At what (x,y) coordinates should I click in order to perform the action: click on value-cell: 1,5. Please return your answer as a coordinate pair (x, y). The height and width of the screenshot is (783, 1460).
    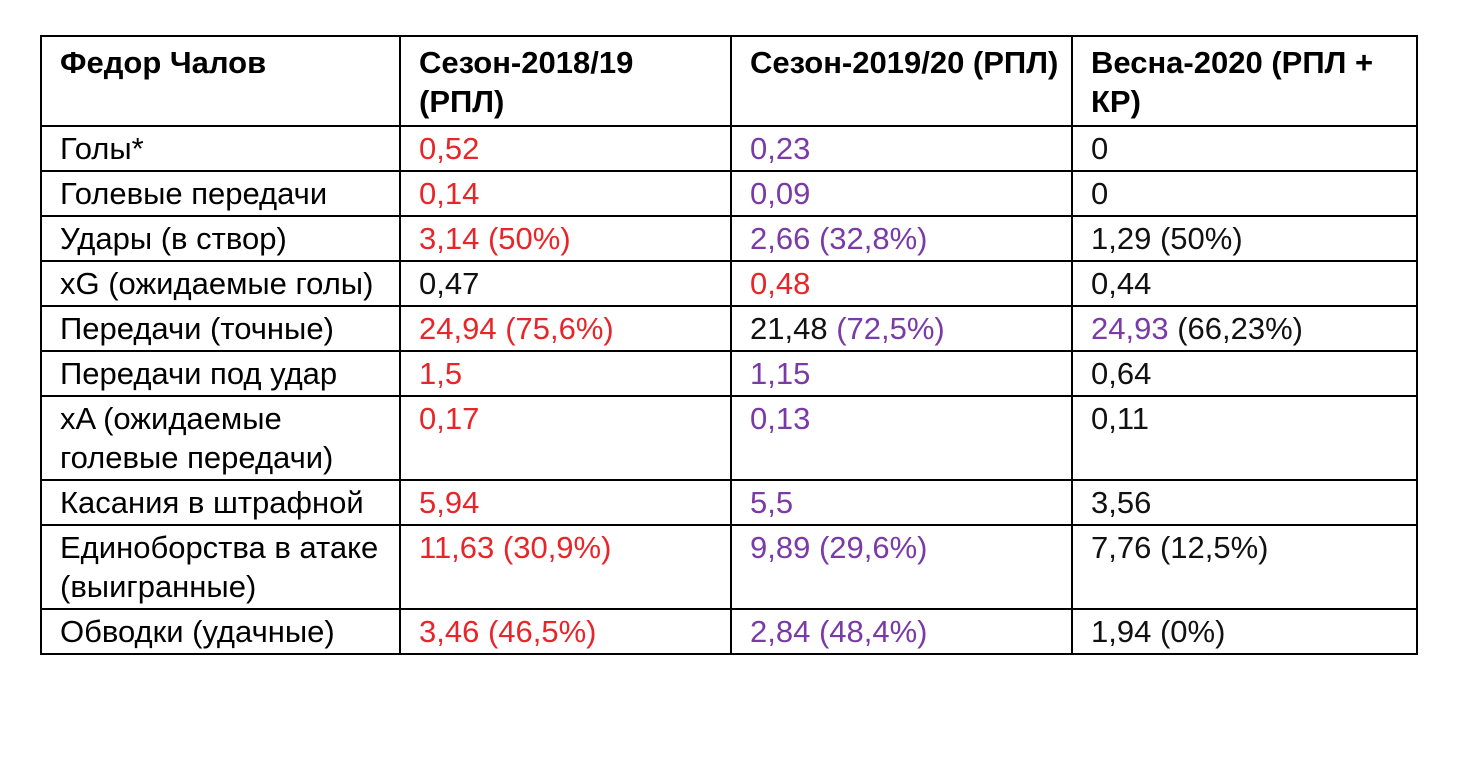
    Looking at the image, I should click on (565, 373).